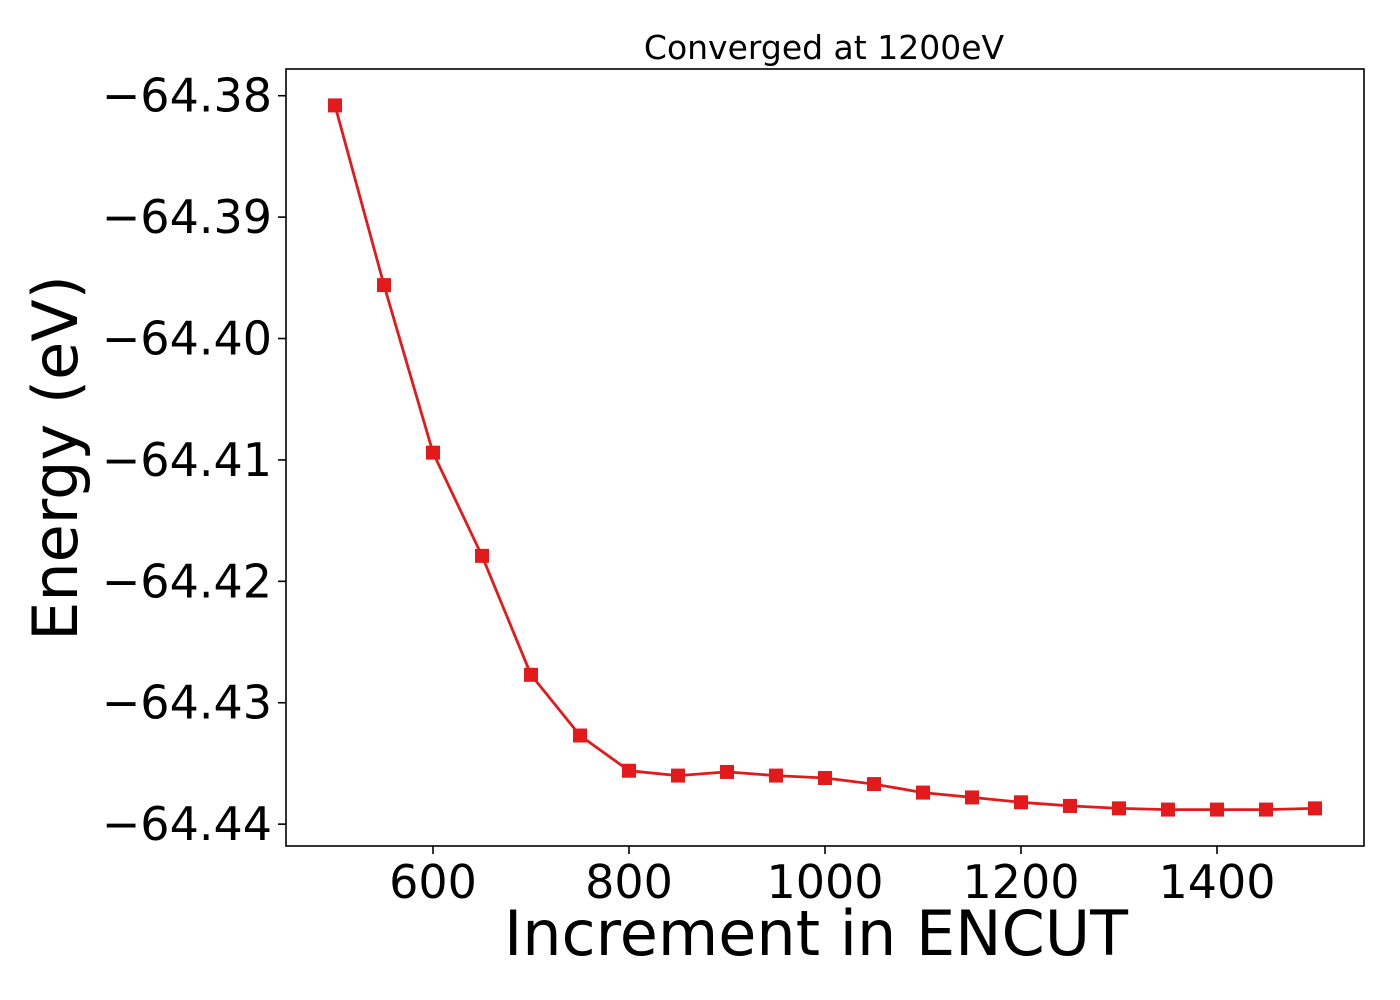 The image size is (1400, 1000). Describe the element at coordinates (1020, 882) in the screenshot. I see `x-tick-label: 1200` at that location.